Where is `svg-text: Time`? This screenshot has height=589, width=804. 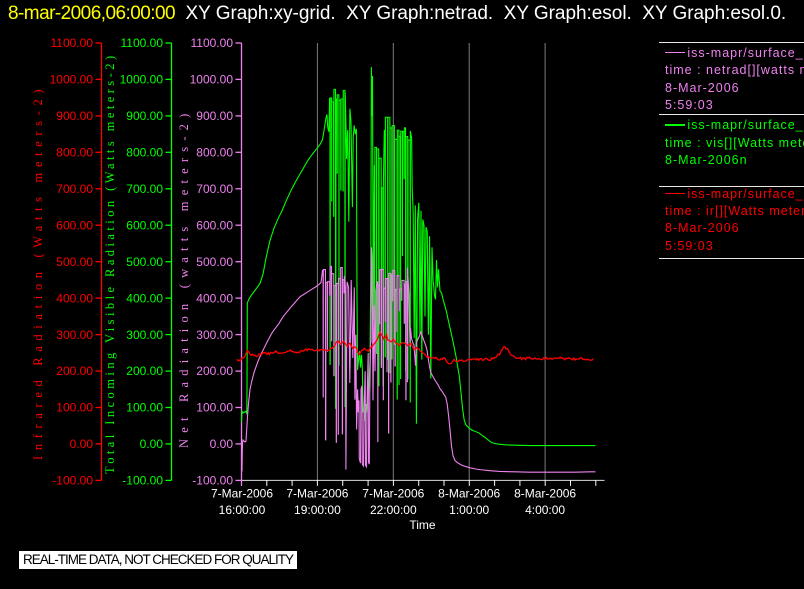 svg-text: Time is located at coordinates (422, 525).